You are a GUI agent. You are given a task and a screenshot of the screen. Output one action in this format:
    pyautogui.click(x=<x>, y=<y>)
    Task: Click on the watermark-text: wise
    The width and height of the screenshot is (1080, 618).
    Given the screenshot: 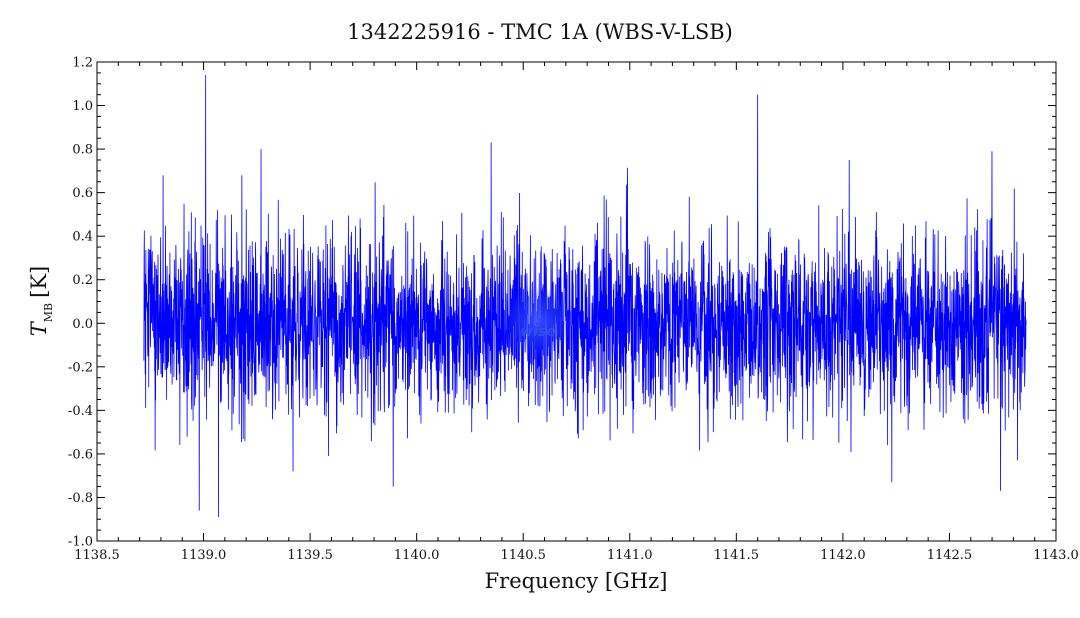 What is the action you would take?
    pyautogui.click(x=538, y=332)
    